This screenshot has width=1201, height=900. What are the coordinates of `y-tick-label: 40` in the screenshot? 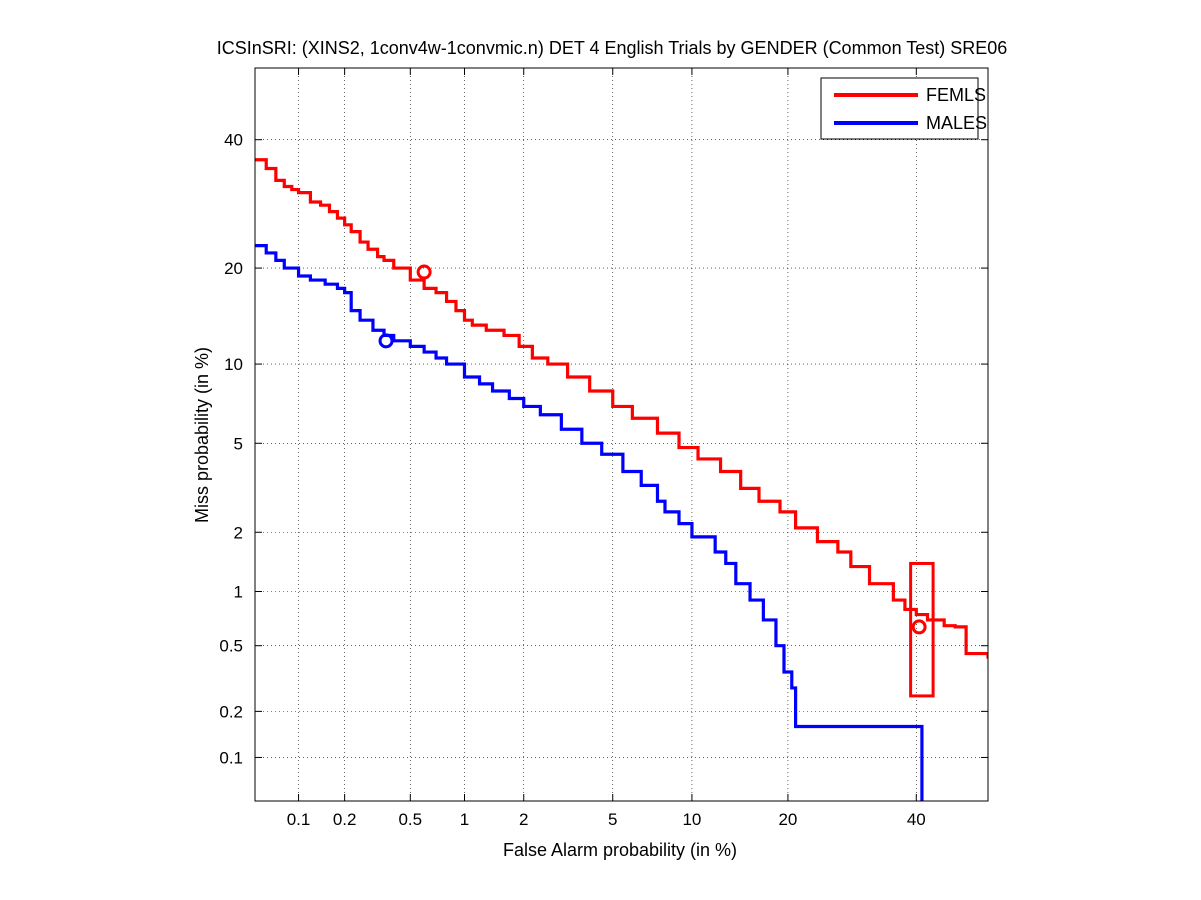 It's located at (233, 140).